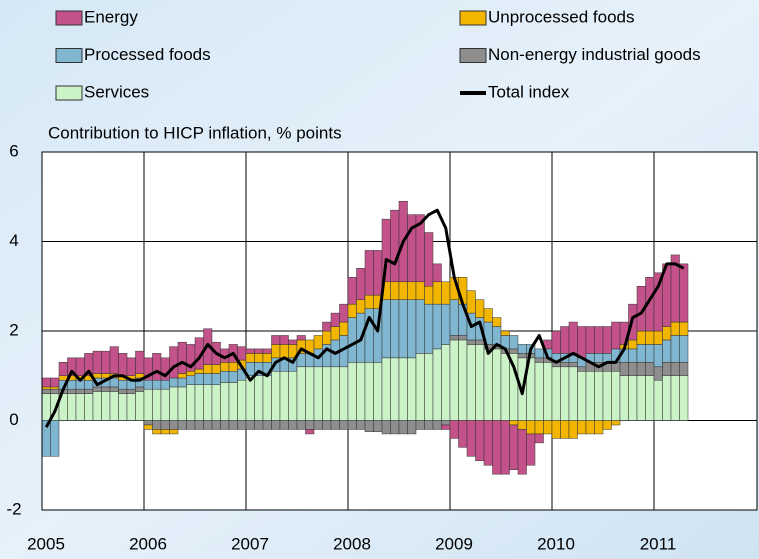 The image size is (759, 559). What do you see at coordinates (454, 543) in the screenshot?
I see `x-tick-label: 2009` at bounding box center [454, 543].